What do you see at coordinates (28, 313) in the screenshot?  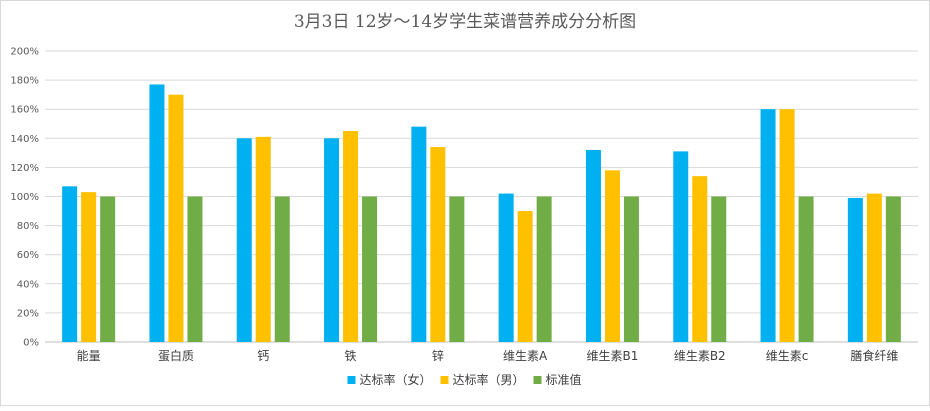 I see `y-tick-label: 20%` at bounding box center [28, 313].